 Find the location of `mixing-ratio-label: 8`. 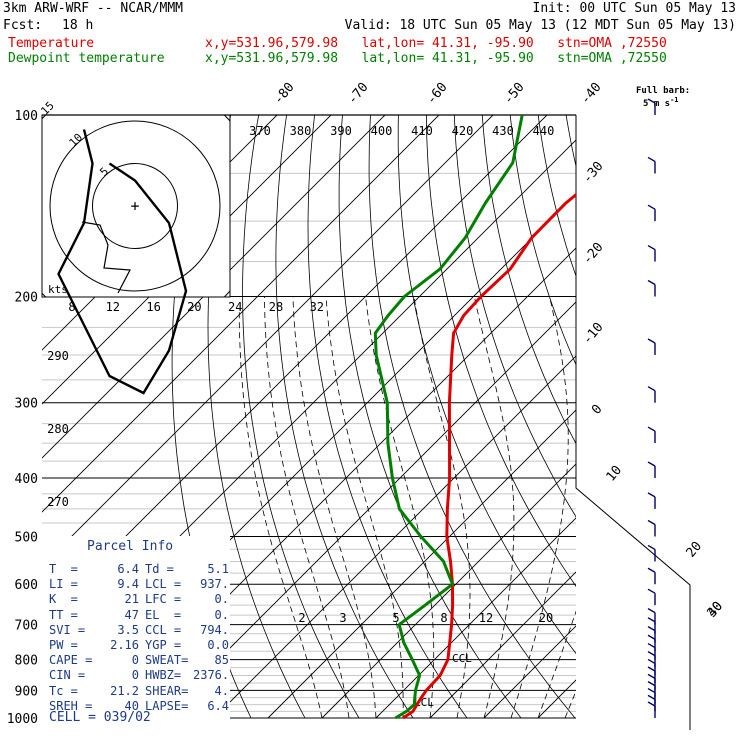

mixing-ratio-label: 8 is located at coordinates (71, 307).